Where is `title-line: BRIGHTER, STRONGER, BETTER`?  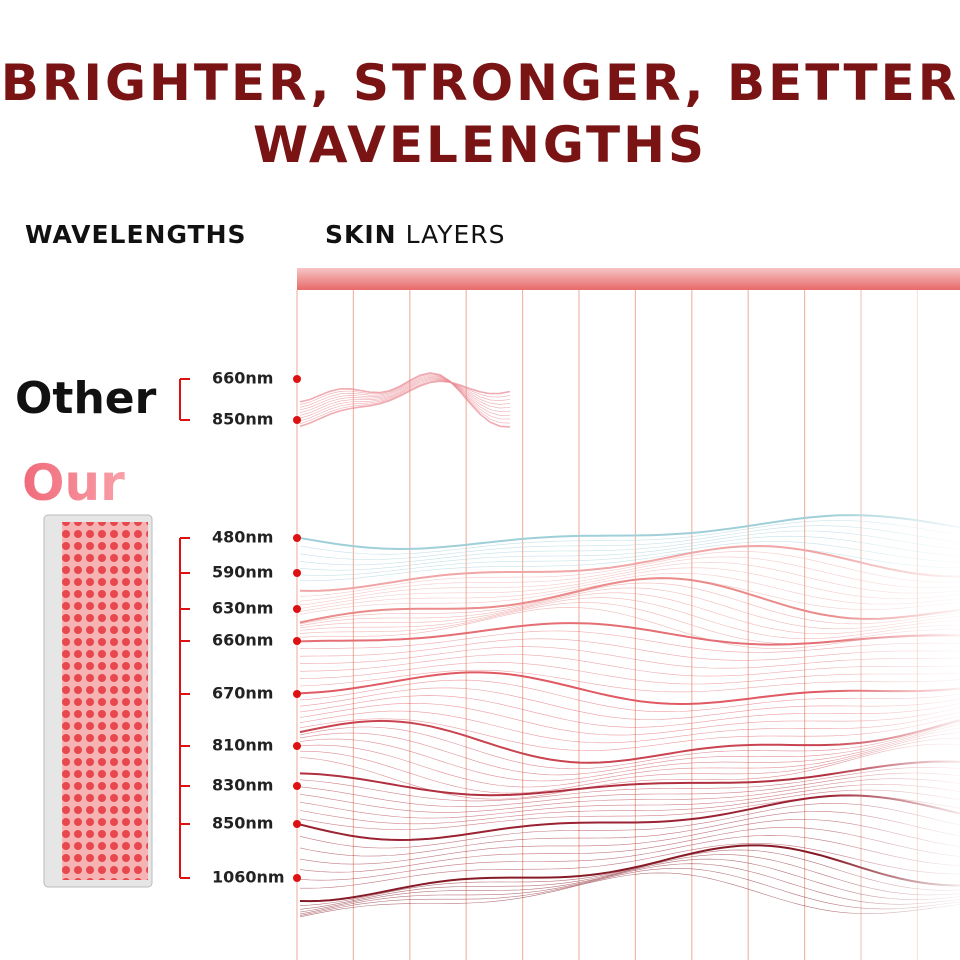
title-line: BRIGHTER, STRONGER, BETTER is located at coordinates (480, 83).